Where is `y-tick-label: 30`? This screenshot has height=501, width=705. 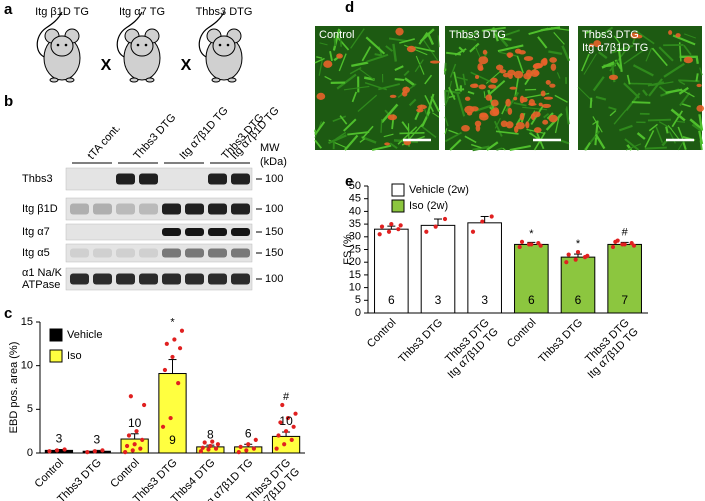 y-tick-label: 30 is located at coordinates (355, 237).